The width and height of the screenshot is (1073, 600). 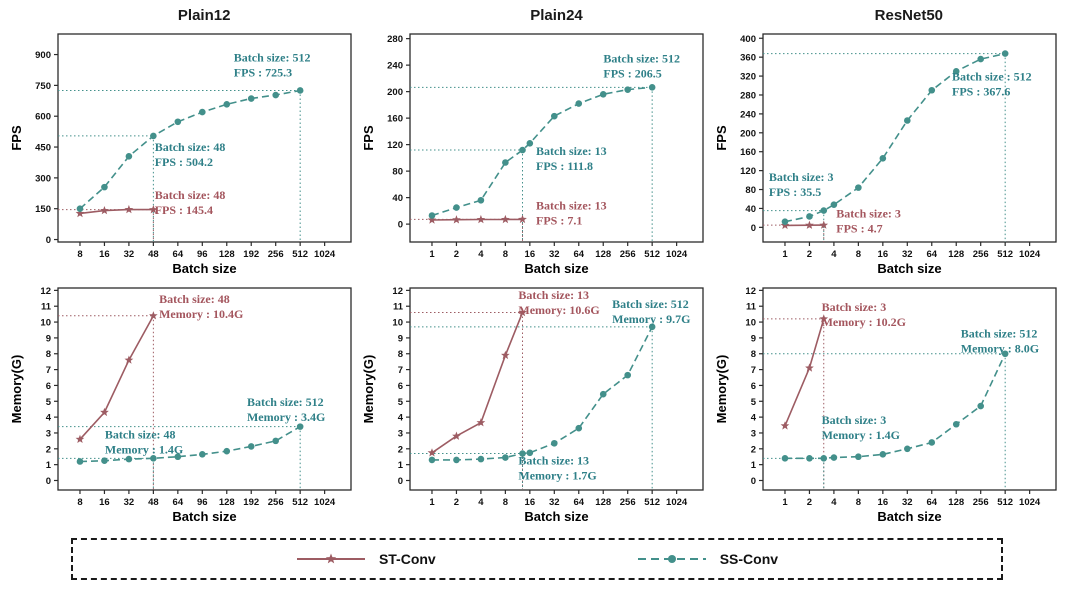 I want to click on svg-text: 512, so click(x=1005, y=254).